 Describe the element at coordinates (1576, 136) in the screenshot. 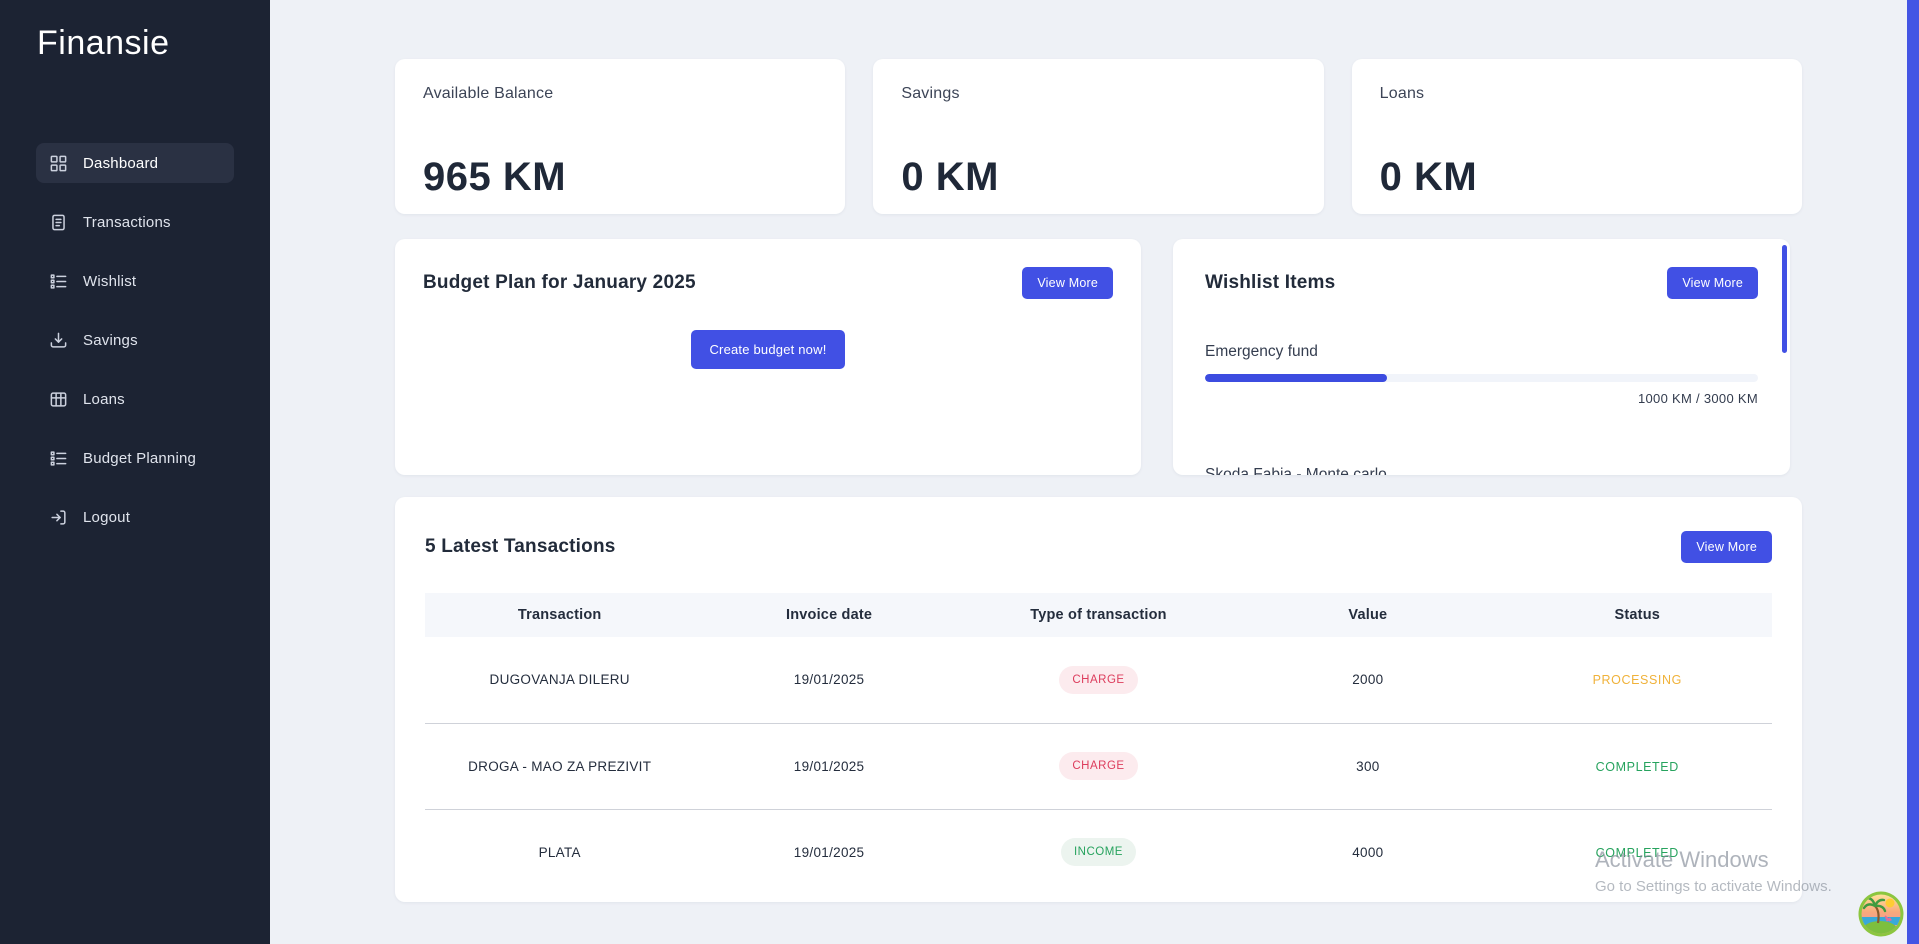

I see `loans-card: Loans 0 KM` at that location.